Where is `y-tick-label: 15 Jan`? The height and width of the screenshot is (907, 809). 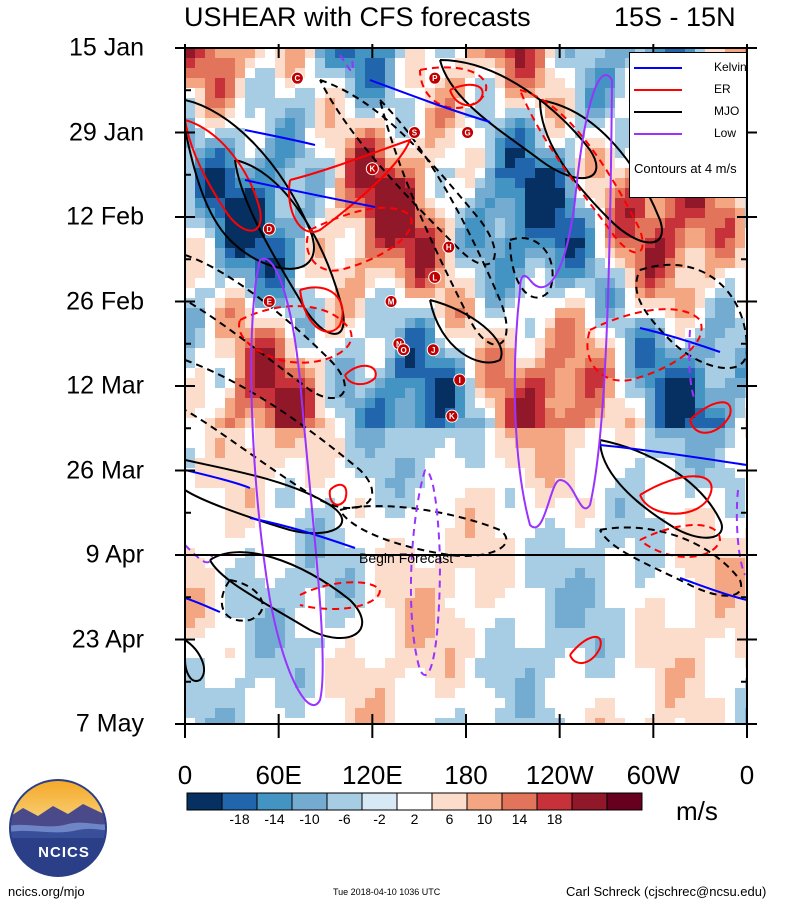 y-tick-label: 15 Jan is located at coordinates (106, 47).